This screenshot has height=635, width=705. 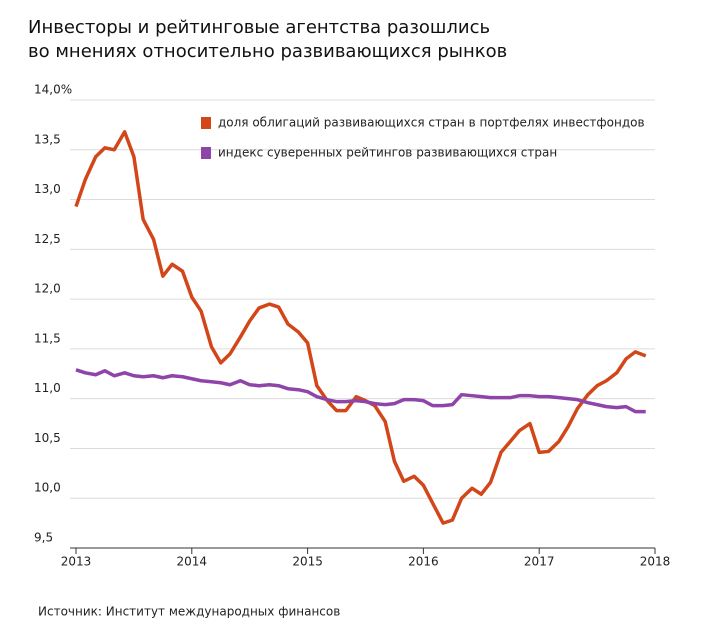 What do you see at coordinates (47, 289) in the screenshot?
I see `y-tick-label: 12,0` at bounding box center [47, 289].